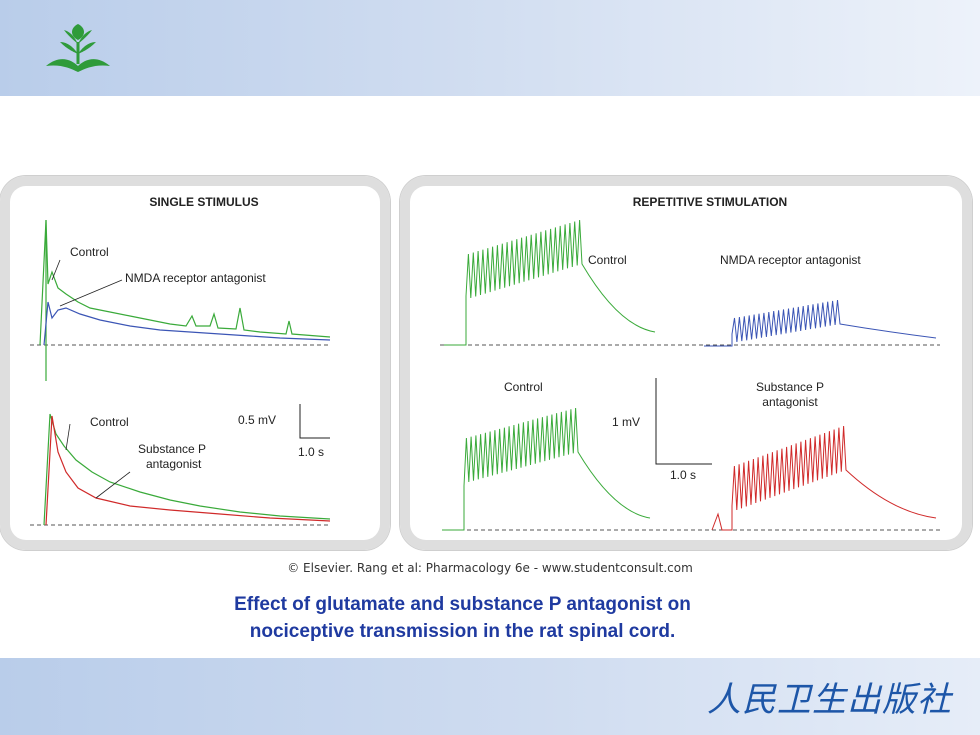 The width and height of the screenshot is (980, 735). What do you see at coordinates (710, 202) in the screenshot?
I see `right-panel-title: REPETITIVE STIMULATION` at bounding box center [710, 202].